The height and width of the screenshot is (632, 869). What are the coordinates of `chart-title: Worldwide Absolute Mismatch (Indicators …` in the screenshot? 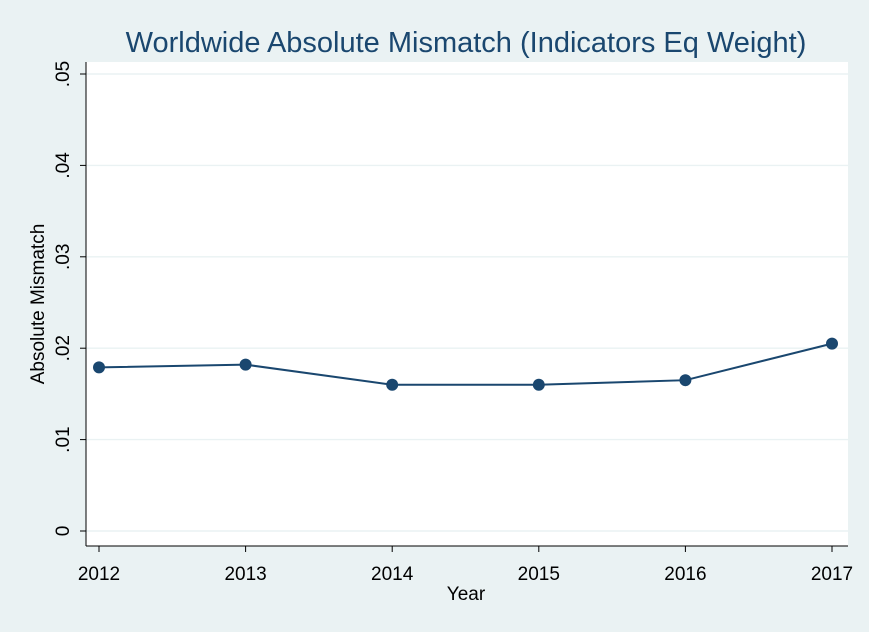 It's located at (466, 43).